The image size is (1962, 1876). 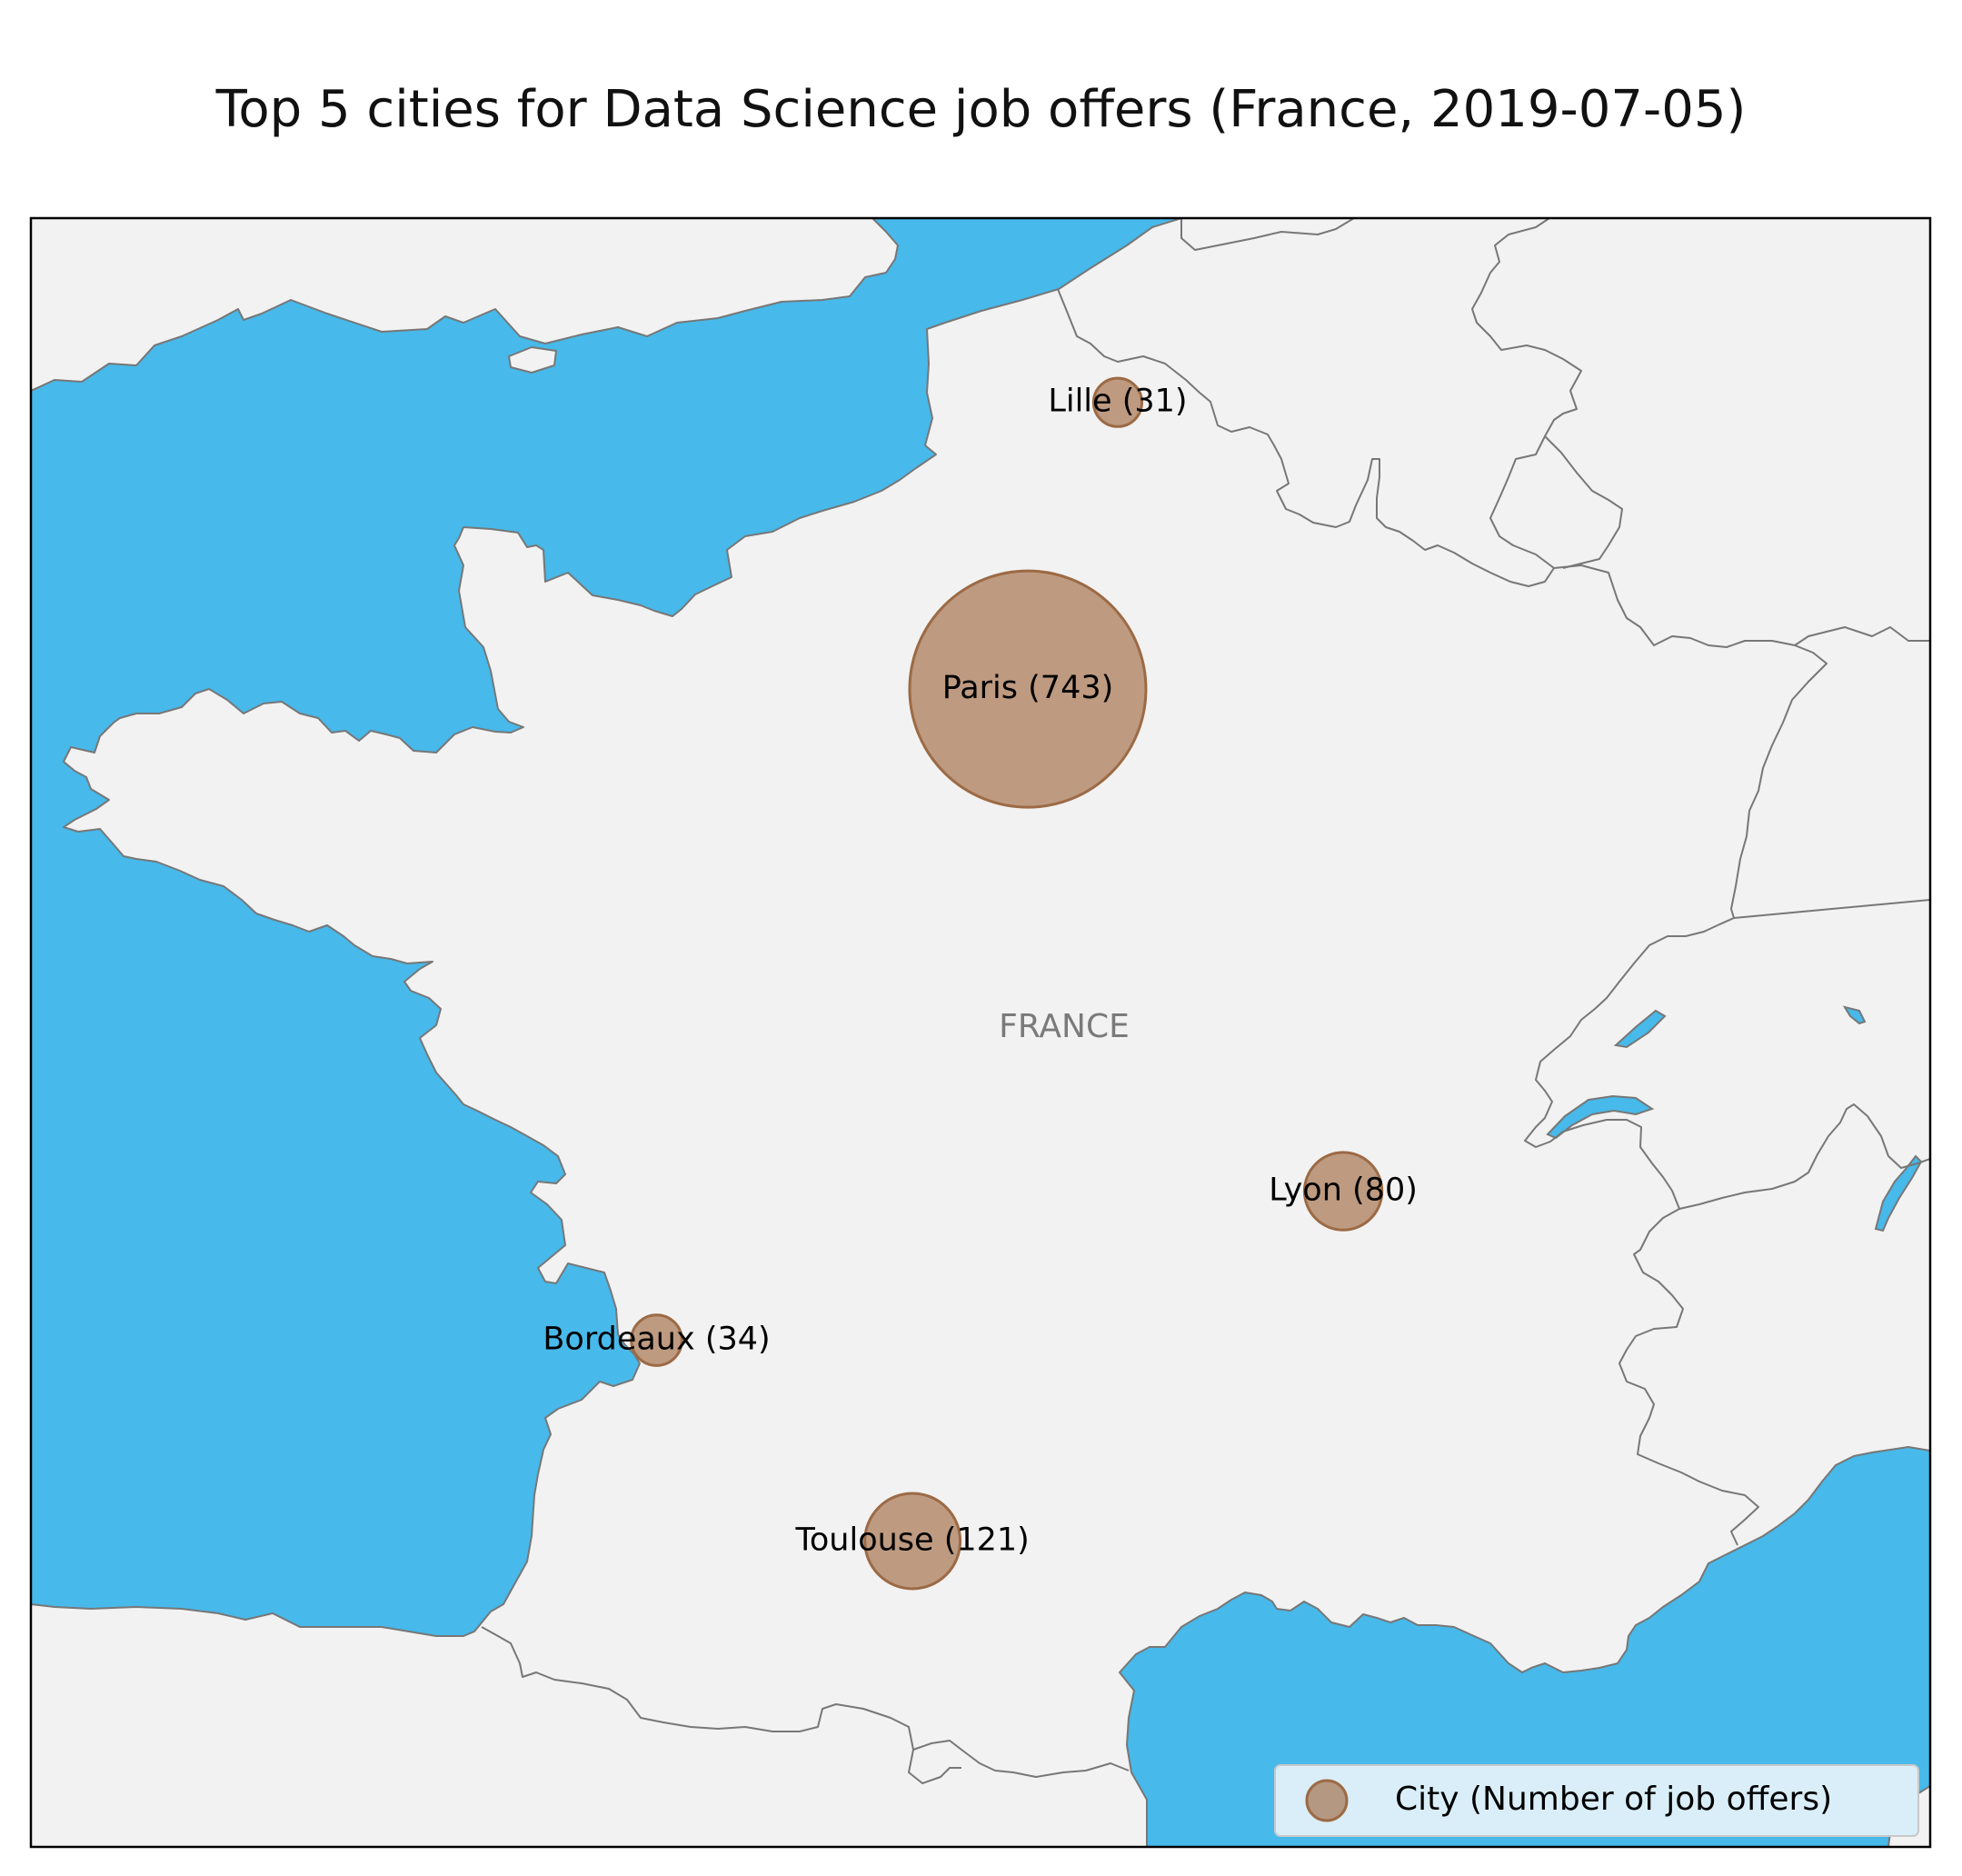 I want to click on border-belgium-ne, so click(x=1526, y=393).